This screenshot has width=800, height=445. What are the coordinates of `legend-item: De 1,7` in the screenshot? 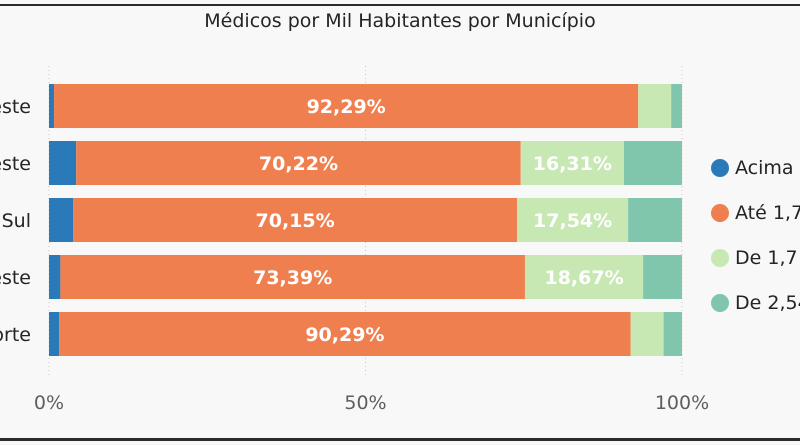 It's located at (754, 258).